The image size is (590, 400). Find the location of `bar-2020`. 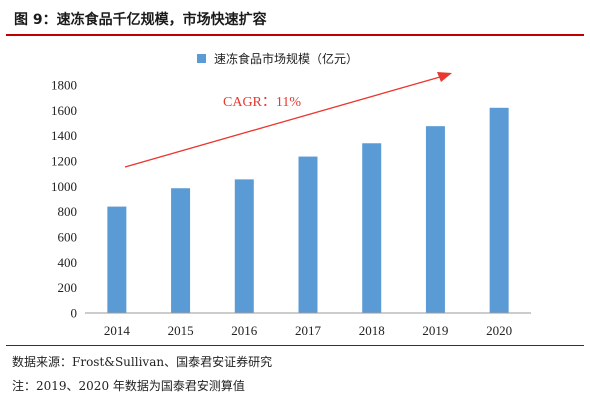

bar-2020 is located at coordinates (499, 210).